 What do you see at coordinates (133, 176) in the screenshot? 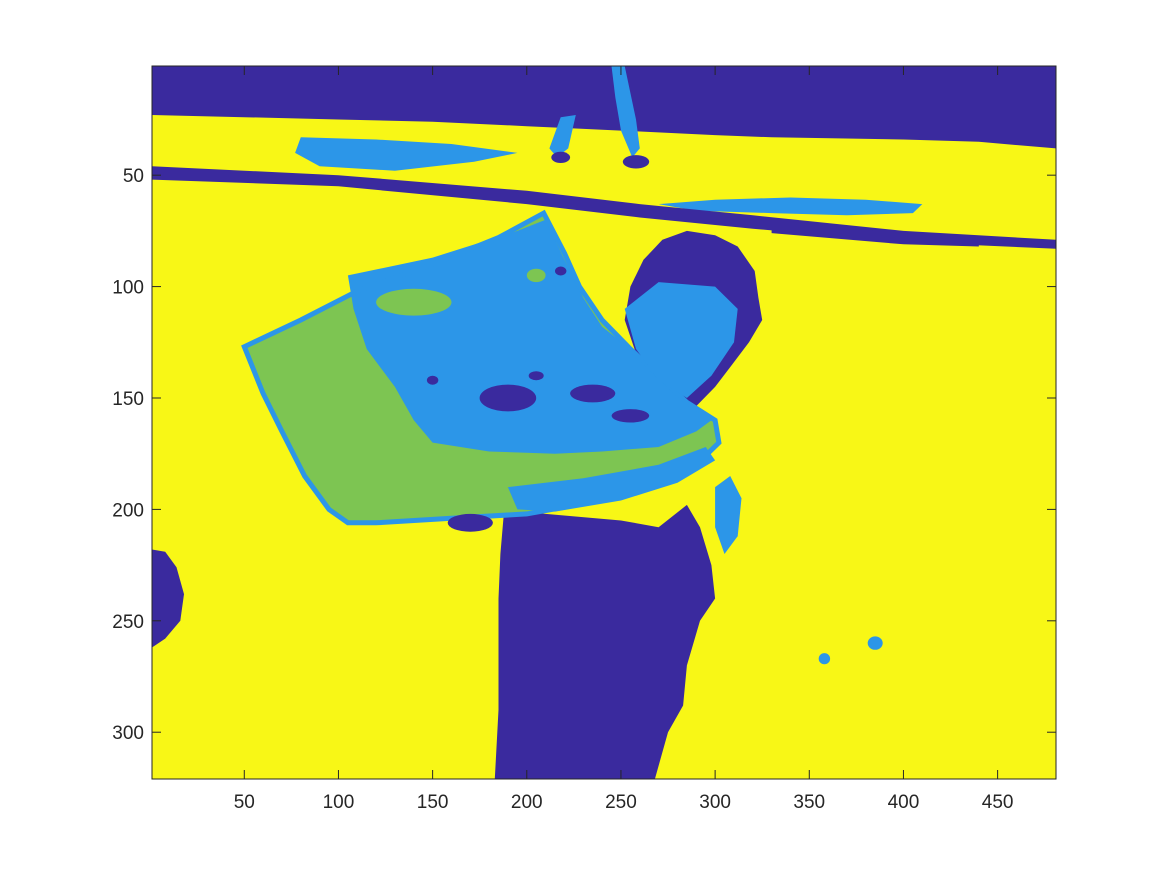
I see `y-tick-label: 50` at bounding box center [133, 176].